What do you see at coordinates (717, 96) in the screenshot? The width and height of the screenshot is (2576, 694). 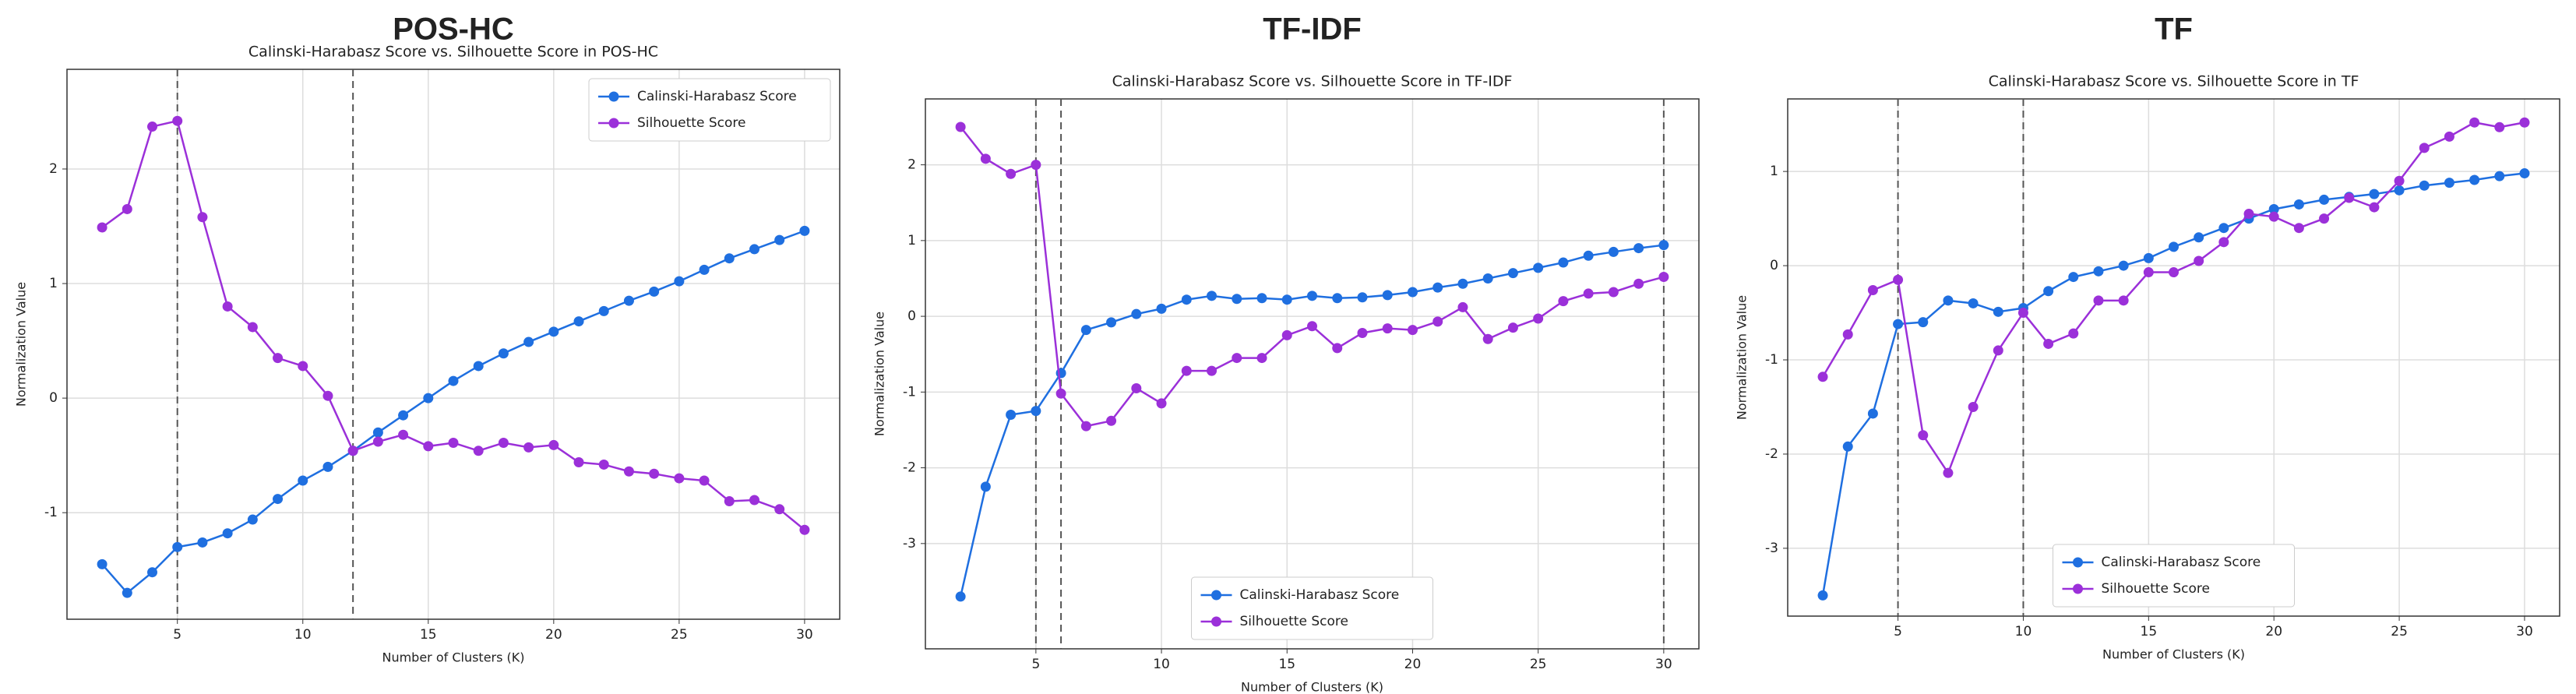 I see `legend-label: Calinski-Harabasz Score` at bounding box center [717, 96].